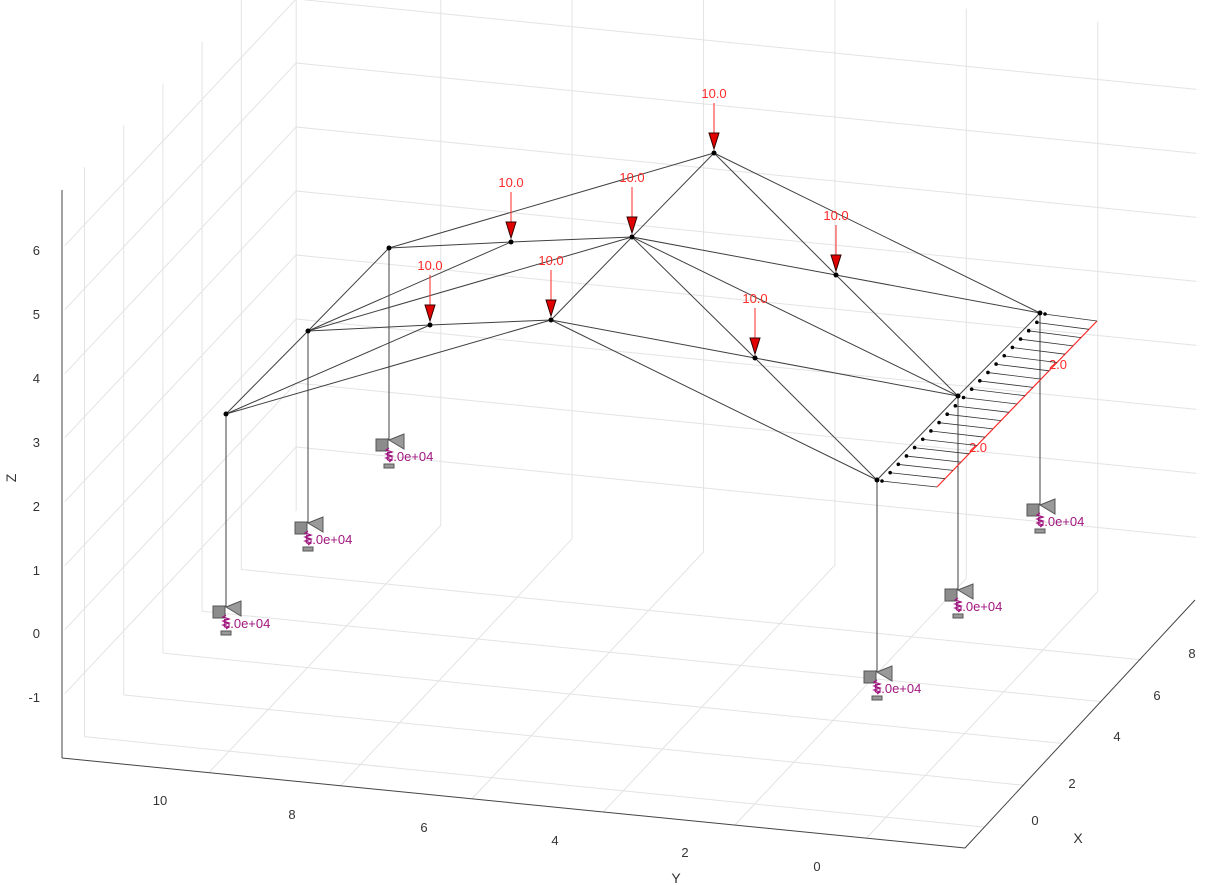 This screenshot has width=1205, height=885. Describe the element at coordinates (1156, 695) in the screenshot. I see `x-tick: 6` at that location.